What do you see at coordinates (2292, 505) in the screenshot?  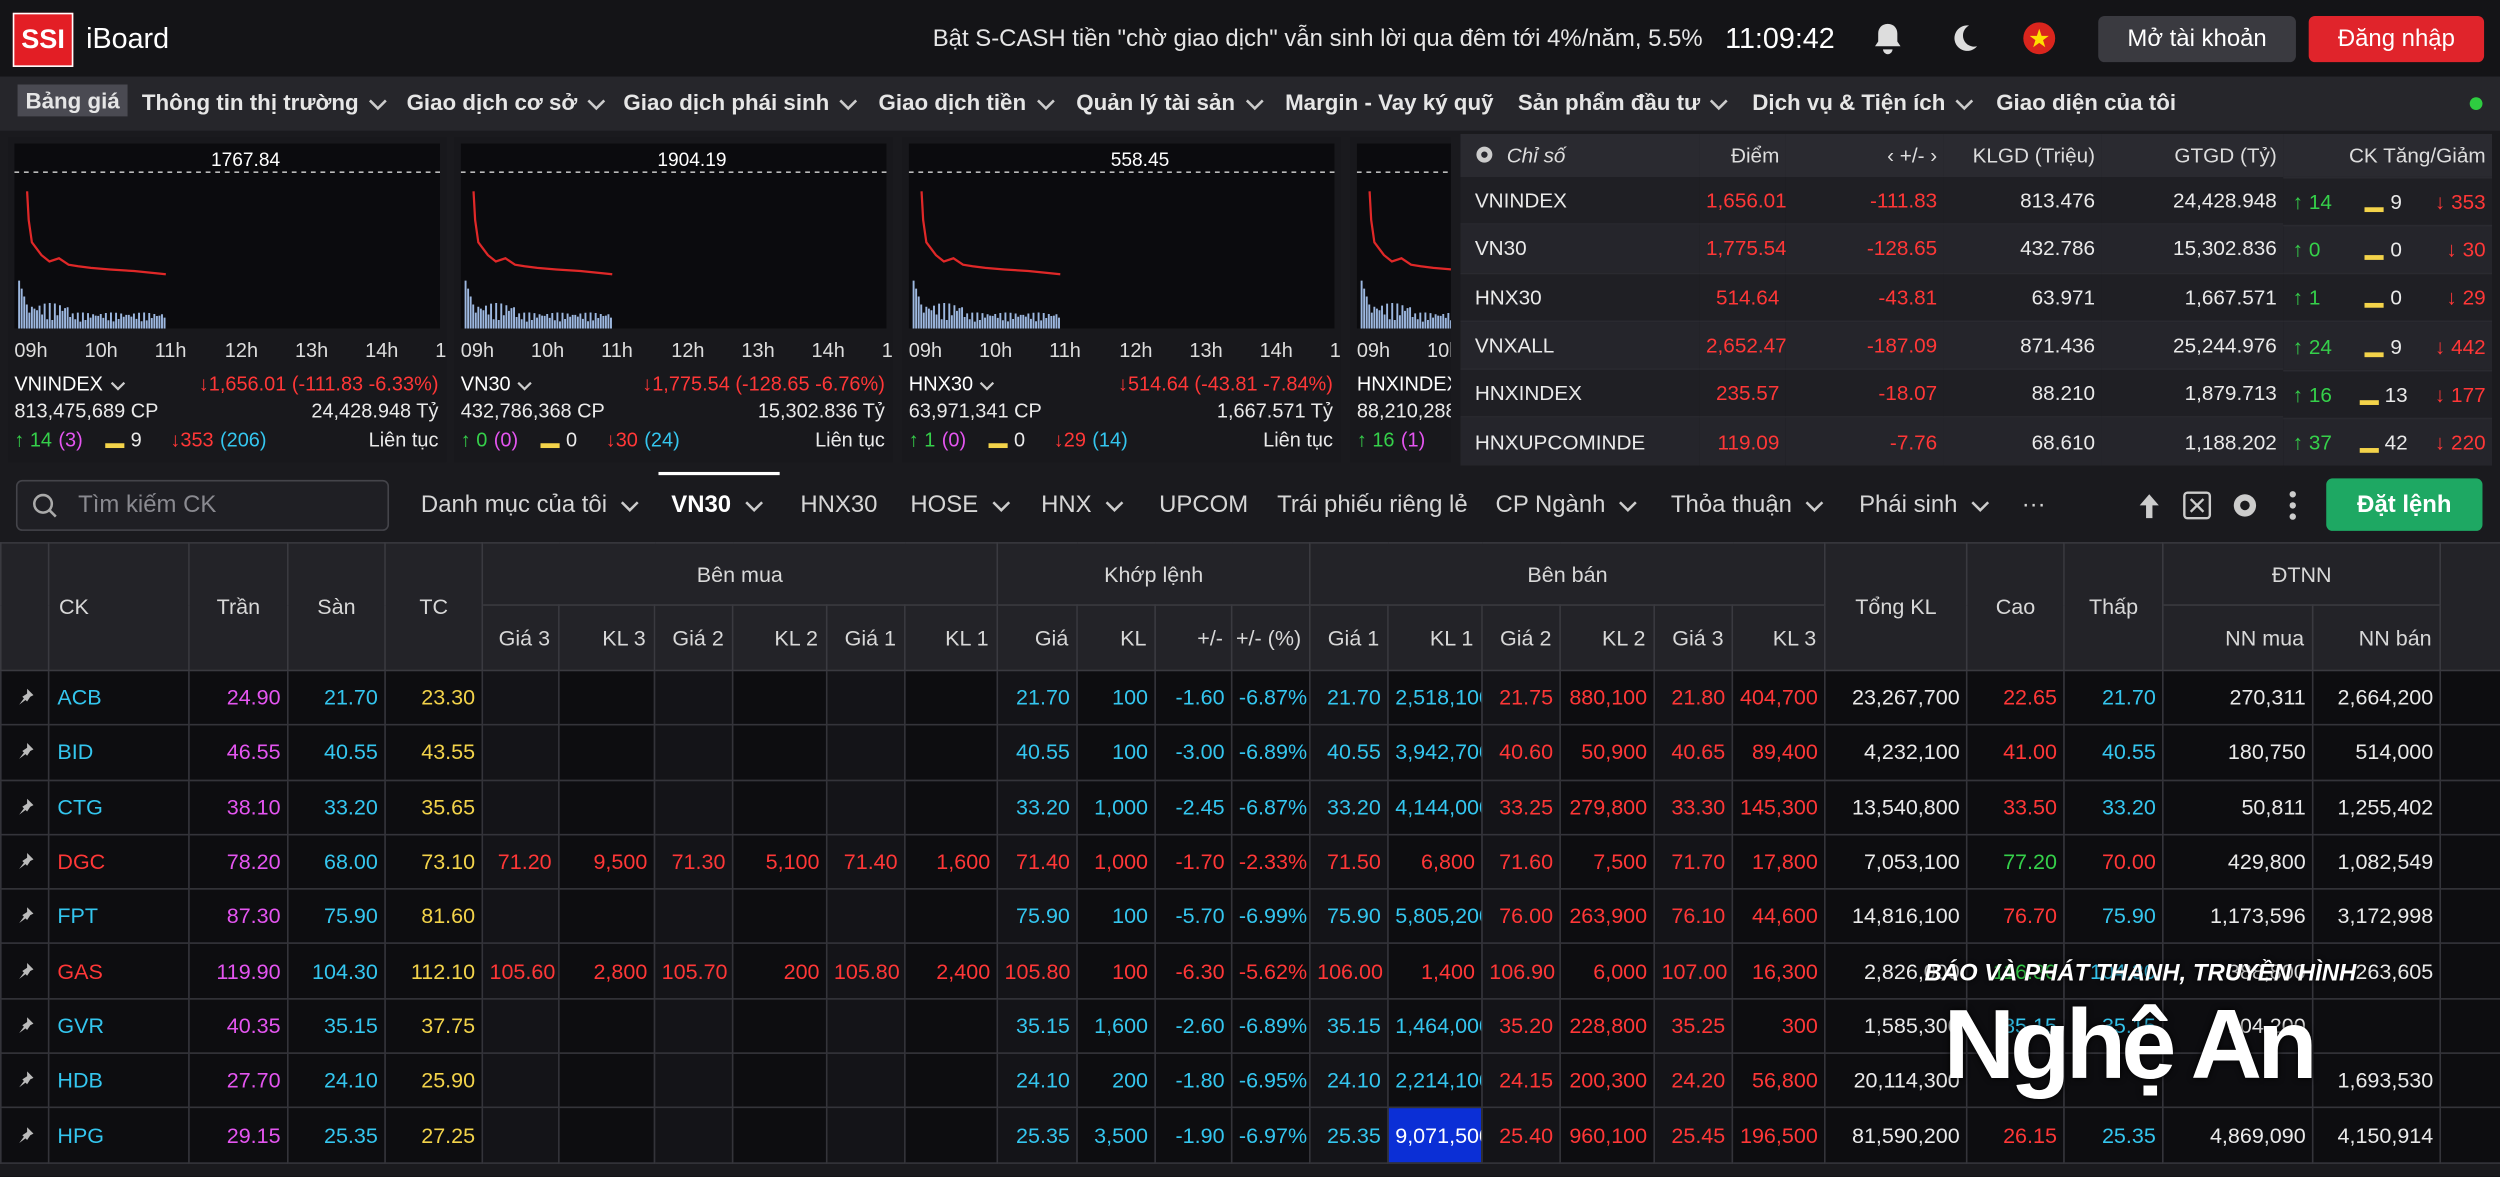 I see `more-icon` at bounding box center [2292, 505].